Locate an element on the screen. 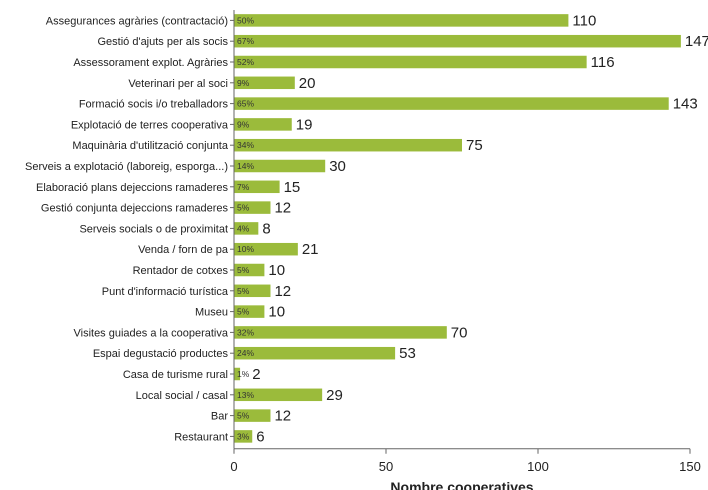  value-label: 15 is located at coordinates (292, 187).